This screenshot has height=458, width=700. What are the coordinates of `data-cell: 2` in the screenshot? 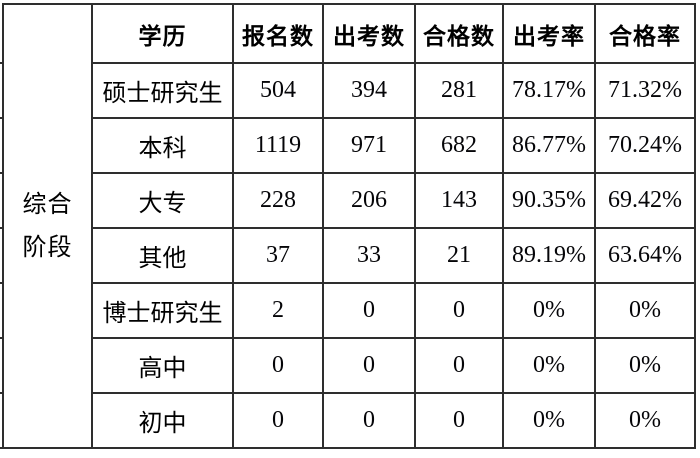 It's located at (278, 310).